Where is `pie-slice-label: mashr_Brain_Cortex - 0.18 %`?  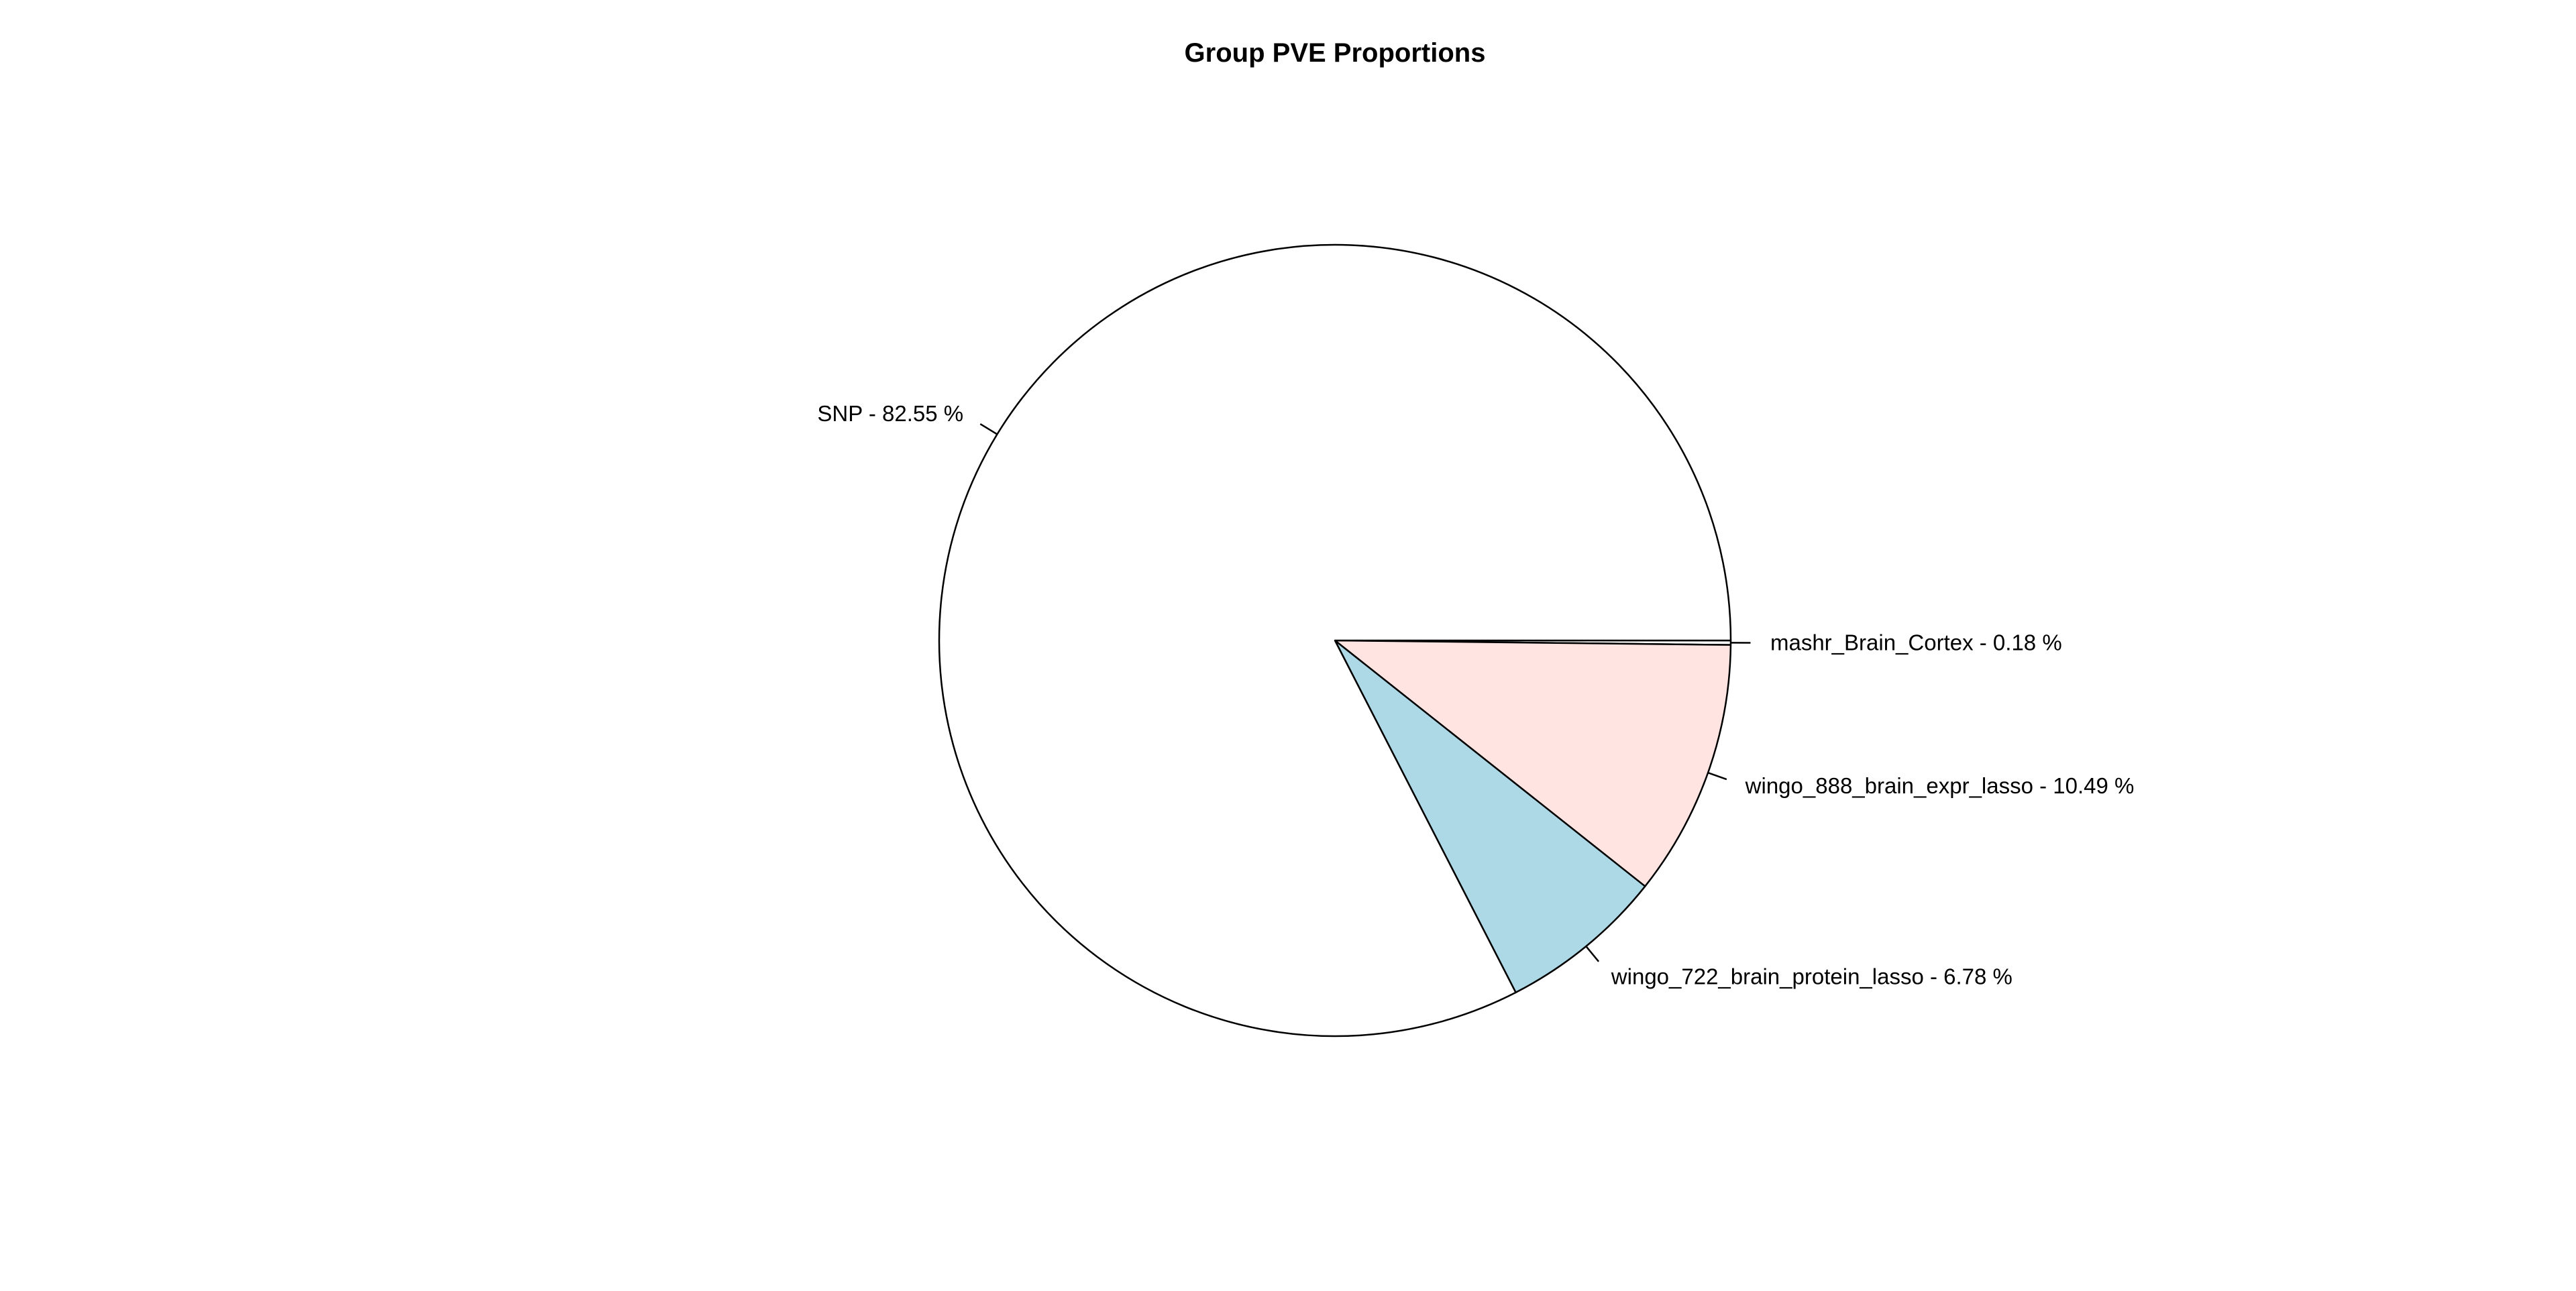
pie-slice-label: mashr_Brain_Cortex - 0.18 % is located at coordinates (1916, 642).